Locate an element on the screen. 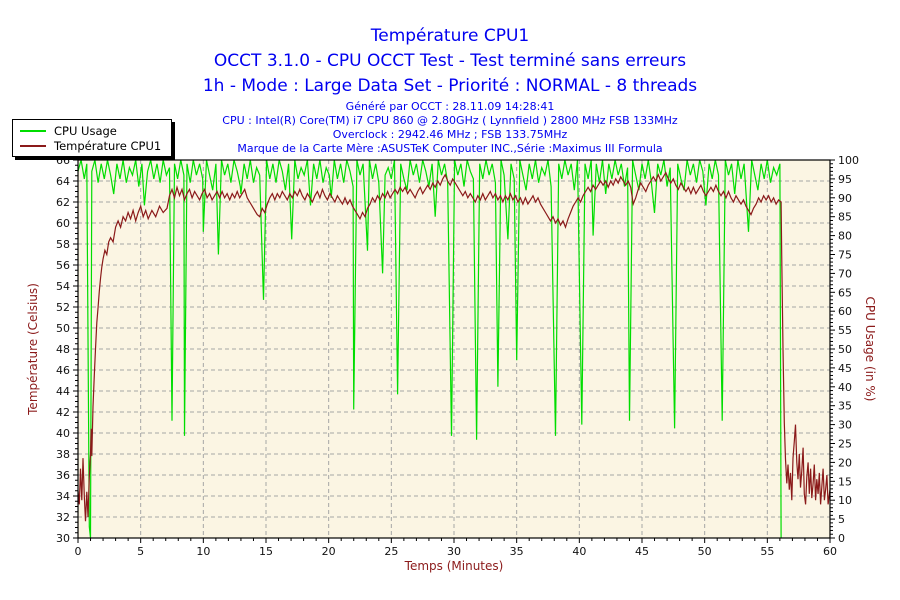  y-right-tick-label: 5 is located at coordinates (841, 519).